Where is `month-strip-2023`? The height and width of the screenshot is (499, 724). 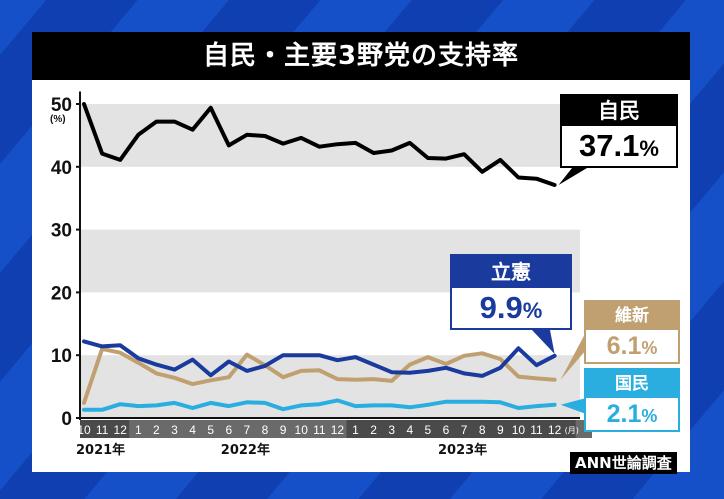 month-strip-2023 is located at coordinates (461, 429).